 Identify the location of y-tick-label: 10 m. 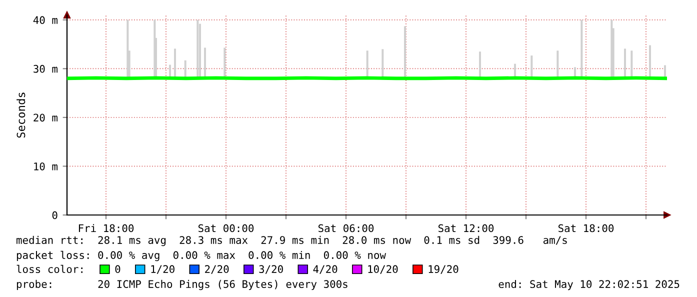
(46, 166).